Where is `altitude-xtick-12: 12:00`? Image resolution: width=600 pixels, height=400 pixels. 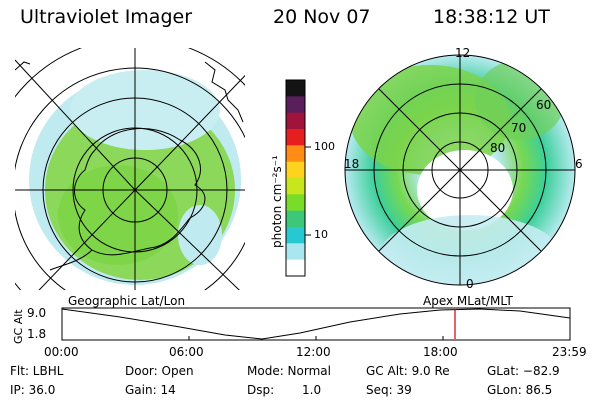 altitude-xtick-12: 12:00 is located at coordinates (313, 352).